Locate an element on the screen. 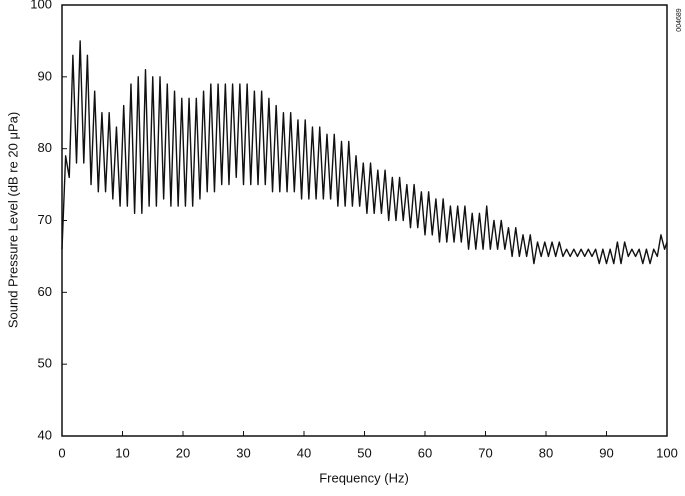 Image resolution: width=685 pixels, height=496 pixels. annotation: 004689 is located at coordinates (679, 19).